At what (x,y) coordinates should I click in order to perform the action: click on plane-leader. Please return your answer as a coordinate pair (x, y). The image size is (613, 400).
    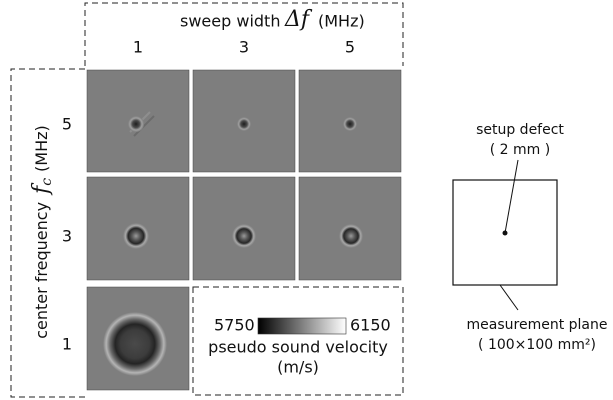
    Looking at the image, I should click on (509, 297).